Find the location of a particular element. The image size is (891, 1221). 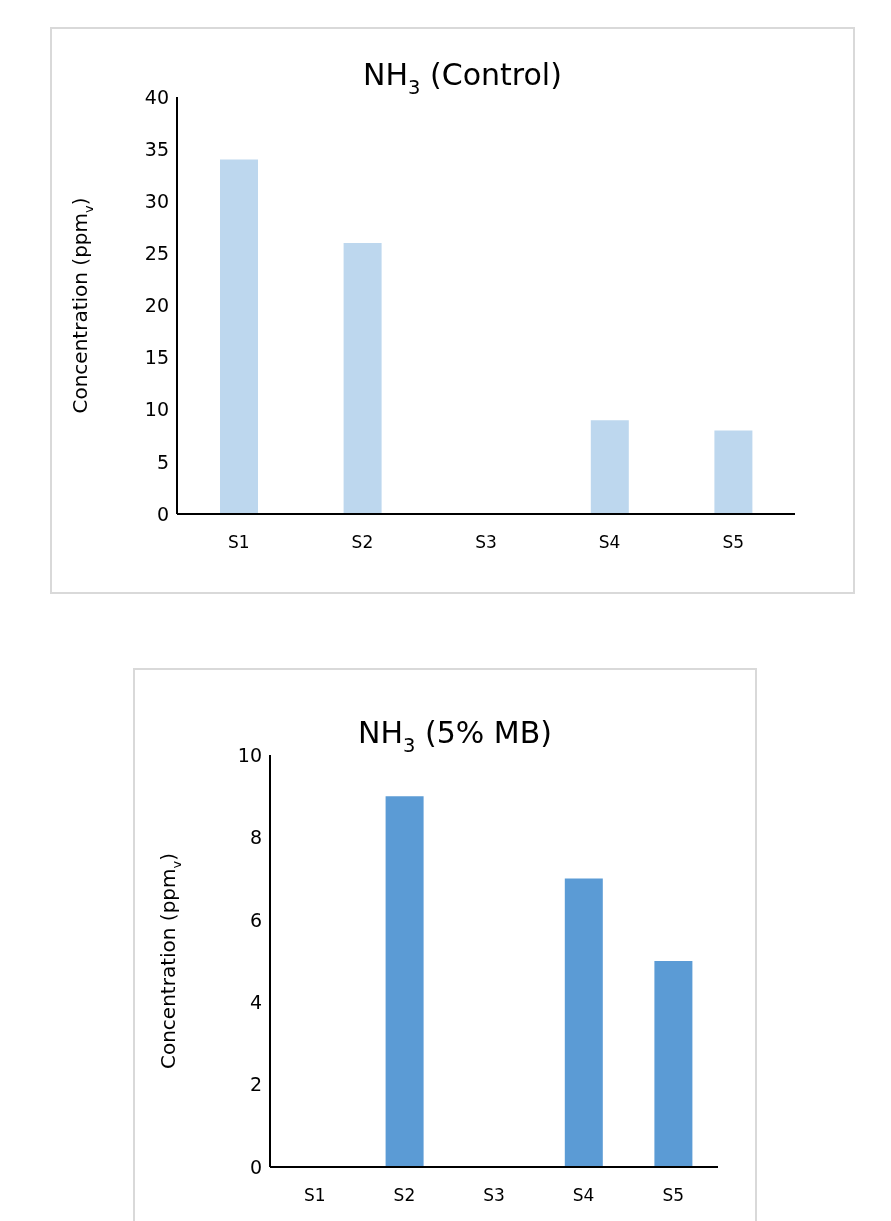

y-tick-label: 8 is located at coordinates (255, 837).